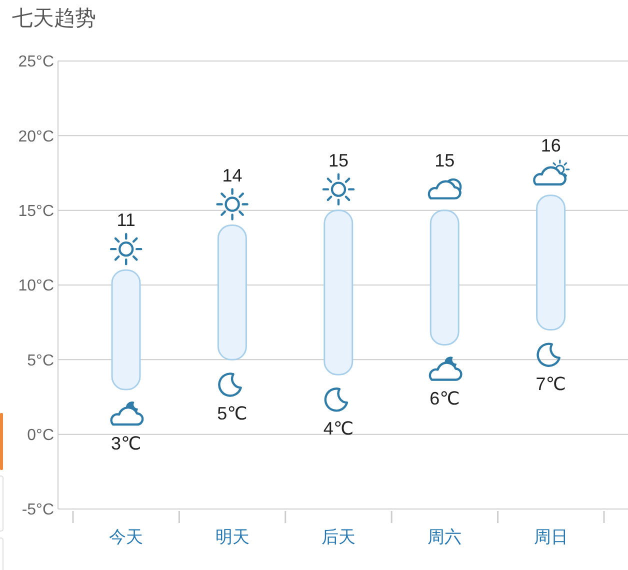 The height and width of the screenshot is (570, 628). What do you see at coordinates (232, 537) in the screenshot?
I see `x-tick-label: 明天` at bounding box center [232, 537].